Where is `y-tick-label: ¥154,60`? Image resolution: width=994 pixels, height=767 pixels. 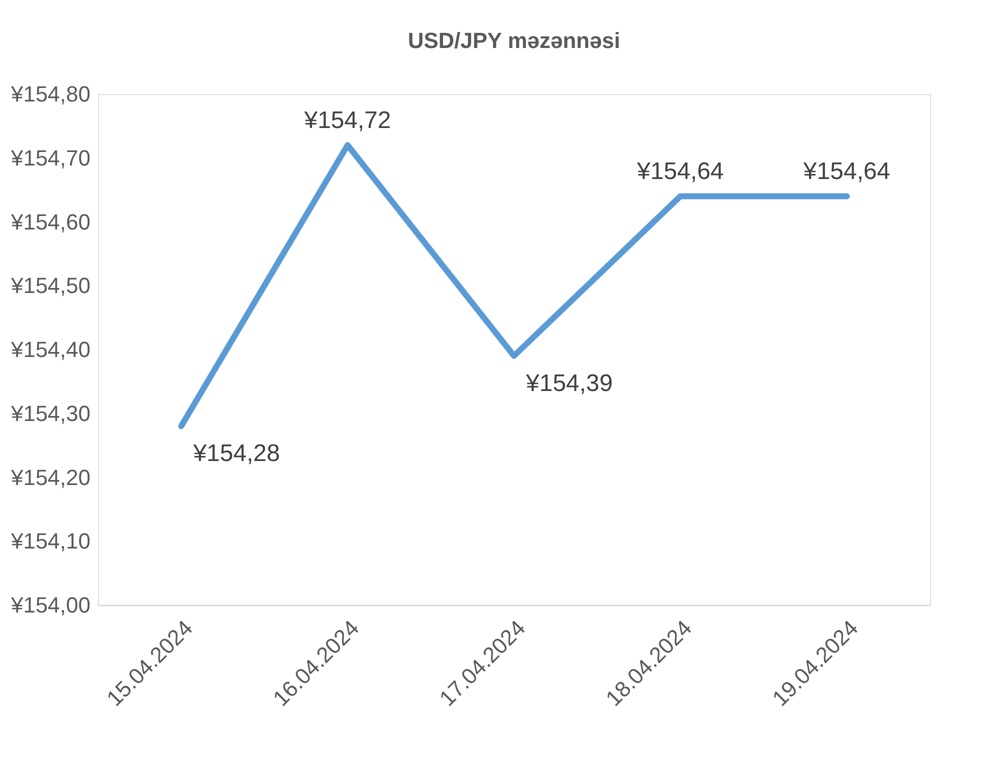 y-tick-label: ¥154,60 is located at coordinates (50, 221).